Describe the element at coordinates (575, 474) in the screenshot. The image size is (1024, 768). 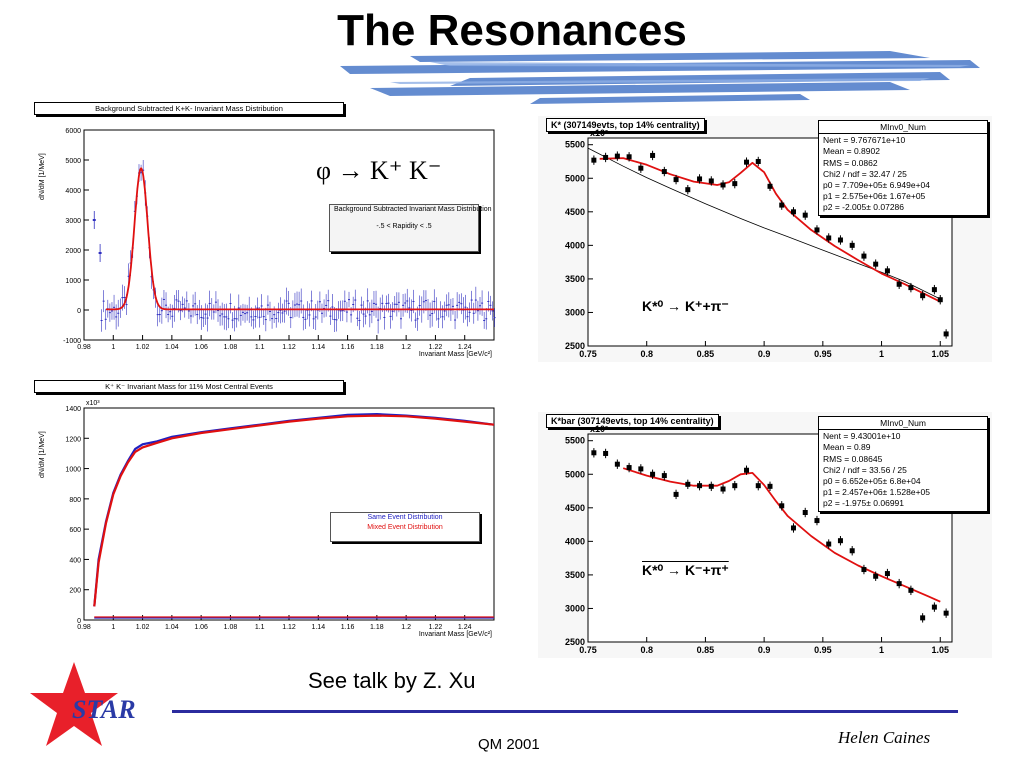
I see `y-tick-label: 5000` at that location.